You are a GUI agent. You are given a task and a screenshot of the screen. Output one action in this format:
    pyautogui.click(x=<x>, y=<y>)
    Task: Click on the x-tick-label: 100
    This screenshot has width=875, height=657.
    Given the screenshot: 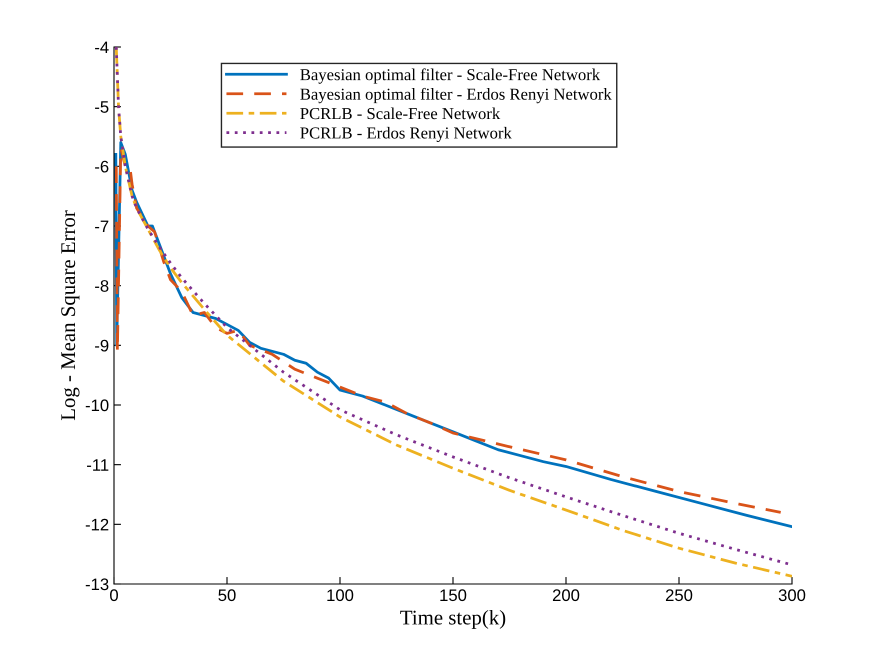 What is the action you would take?
    pyautogui.click(x=340, y=595)
    